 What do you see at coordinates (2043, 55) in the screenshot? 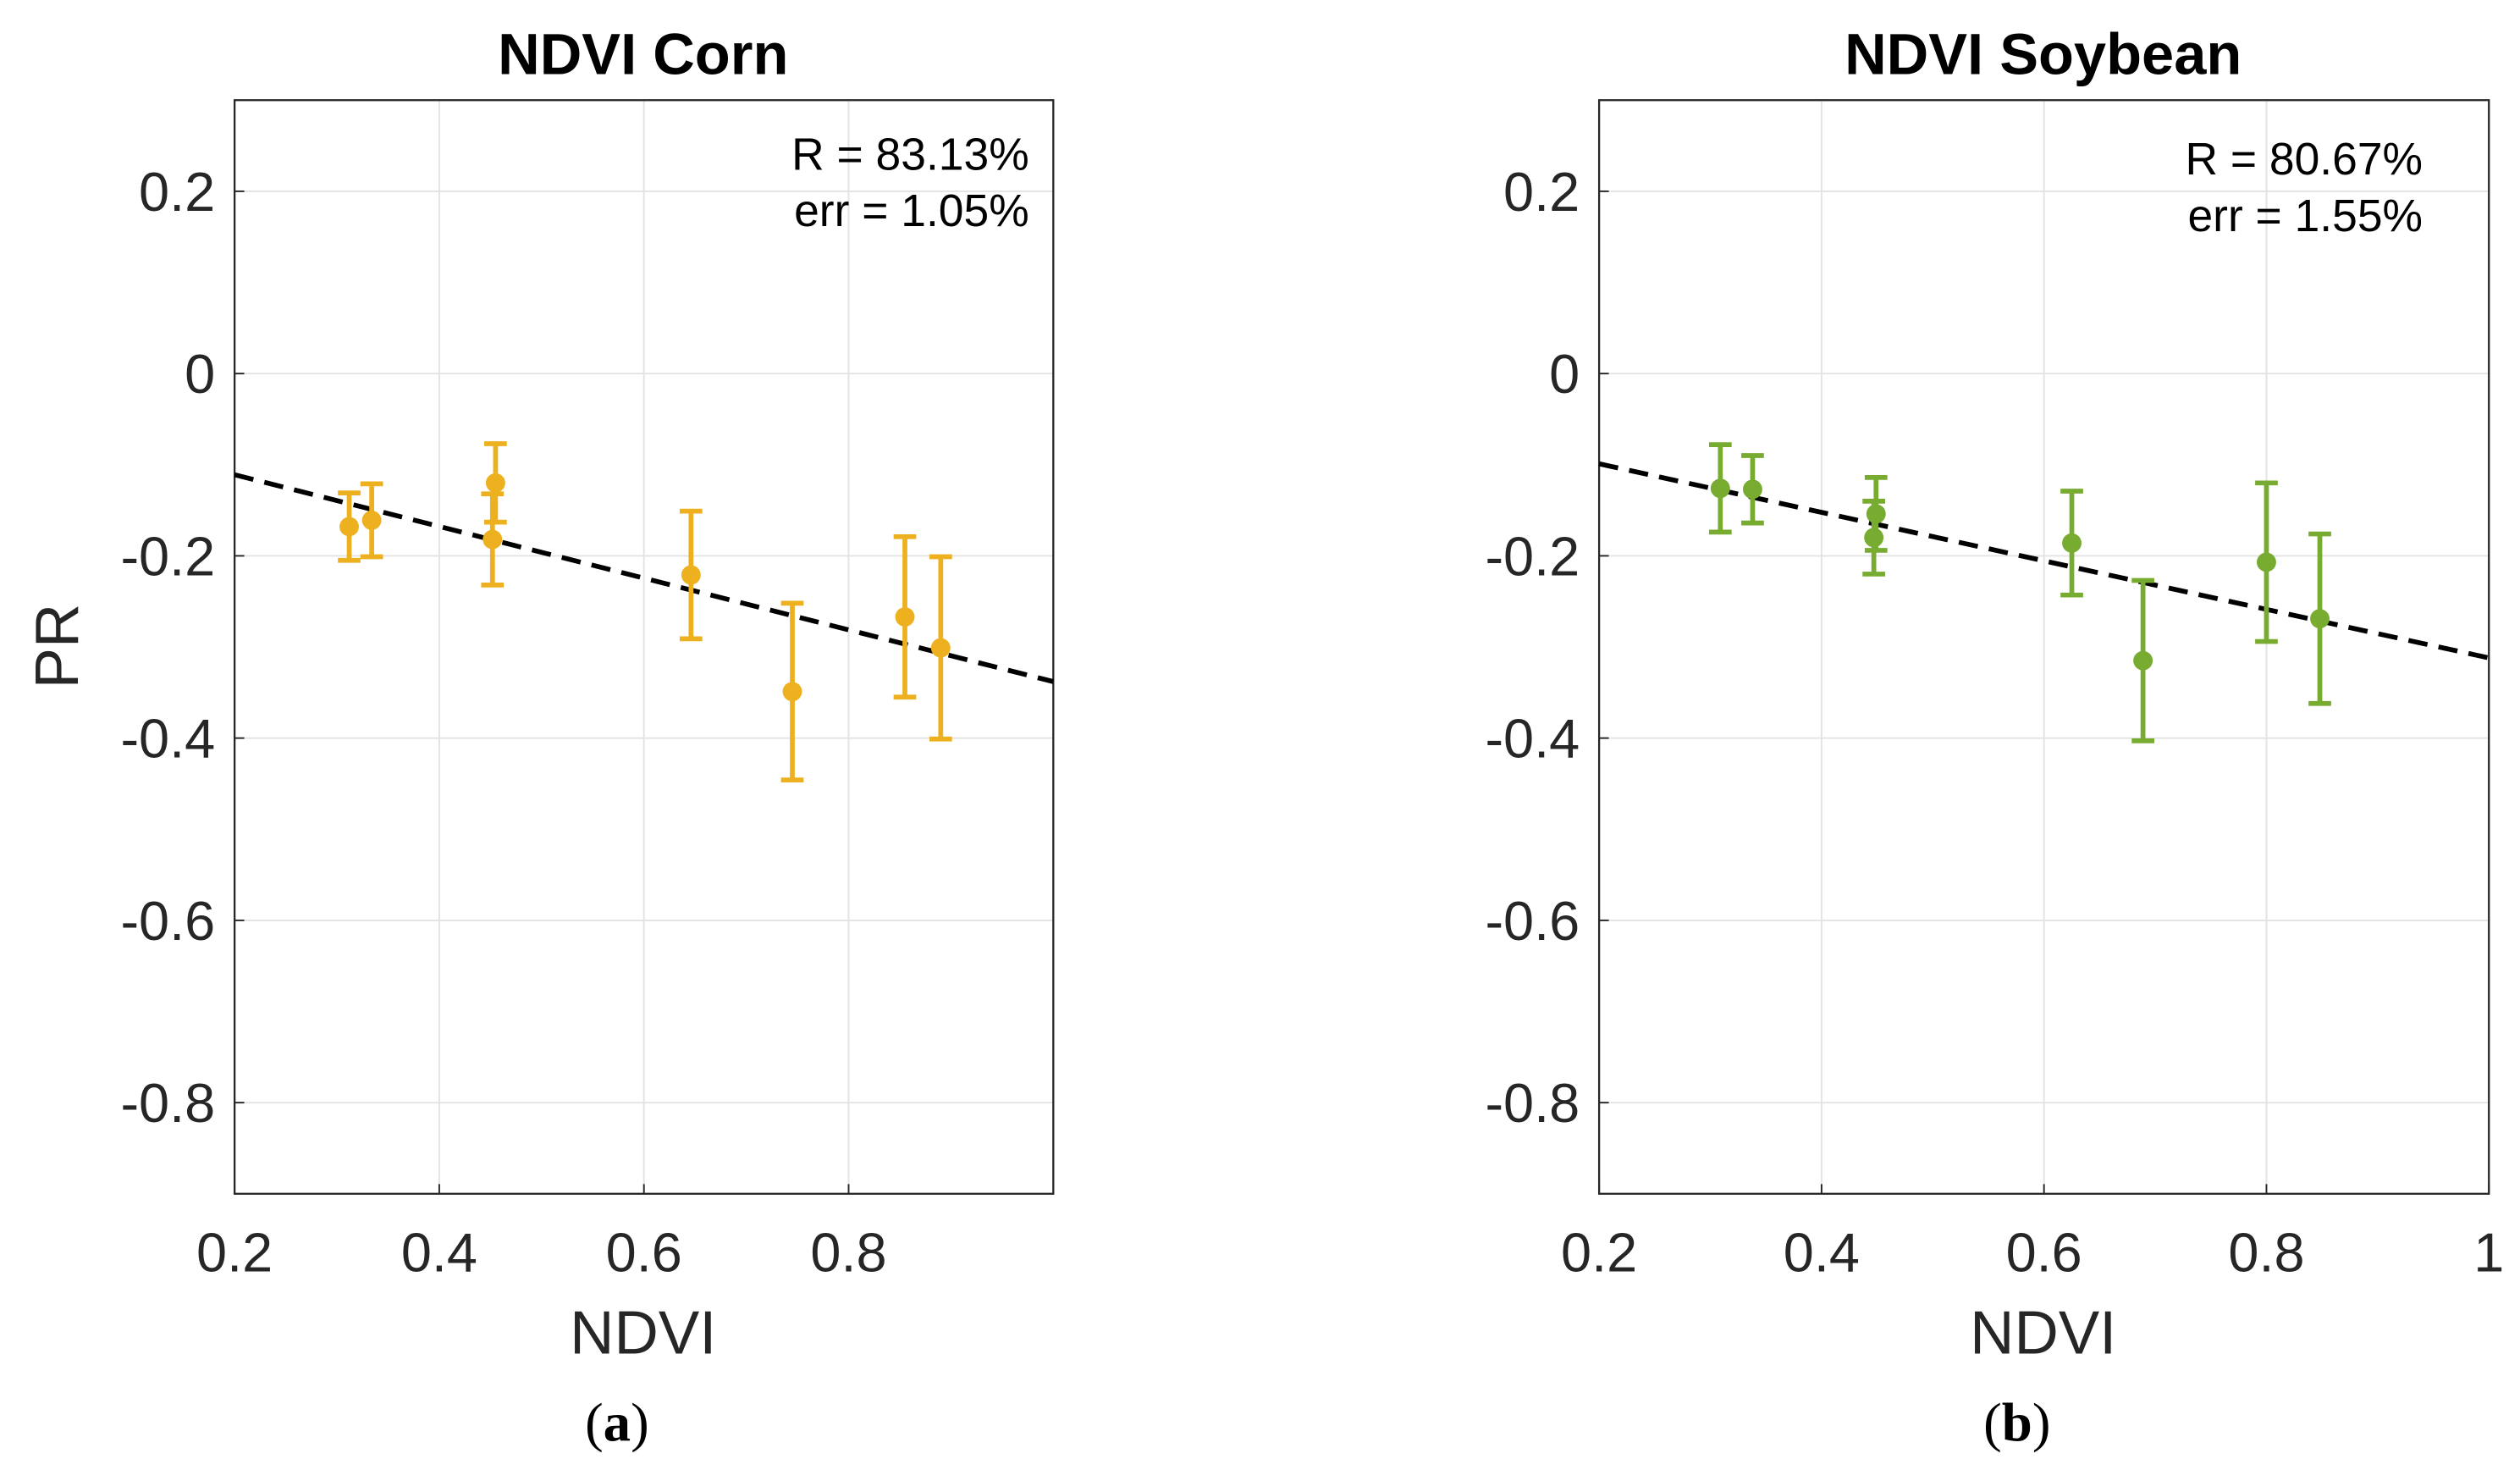
I see `chart-title: NDVI Soybean` at bounding box center [2043, 55].